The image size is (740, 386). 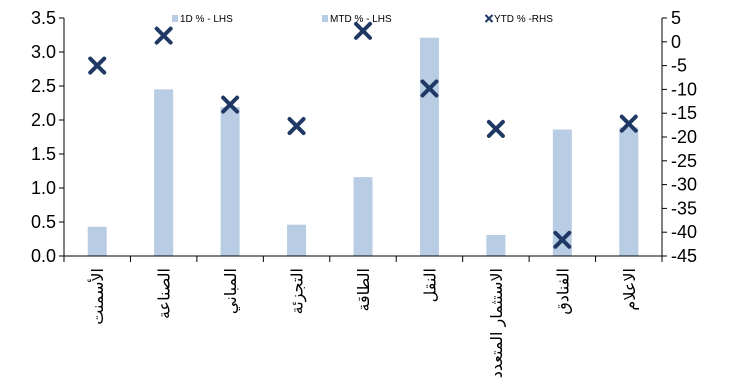 I want to click on legend-label: YTD % -RHS, so click(x=523, y=19).